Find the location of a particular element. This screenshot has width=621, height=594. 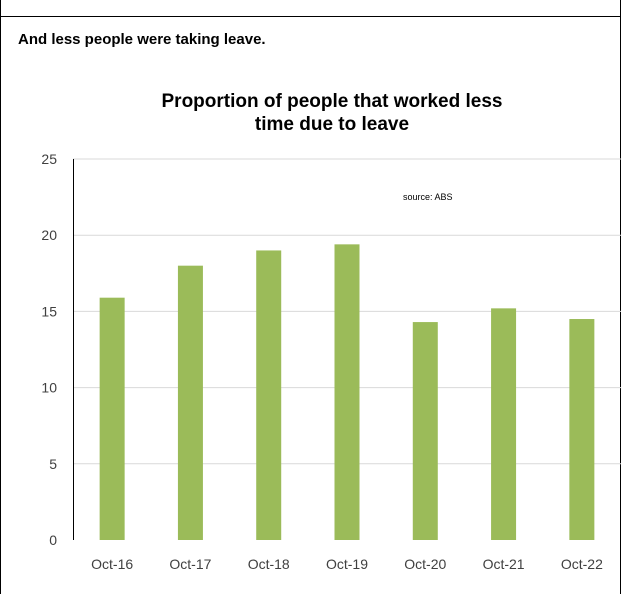

y-tick-label: 20 is located at coordinates (49, 235).